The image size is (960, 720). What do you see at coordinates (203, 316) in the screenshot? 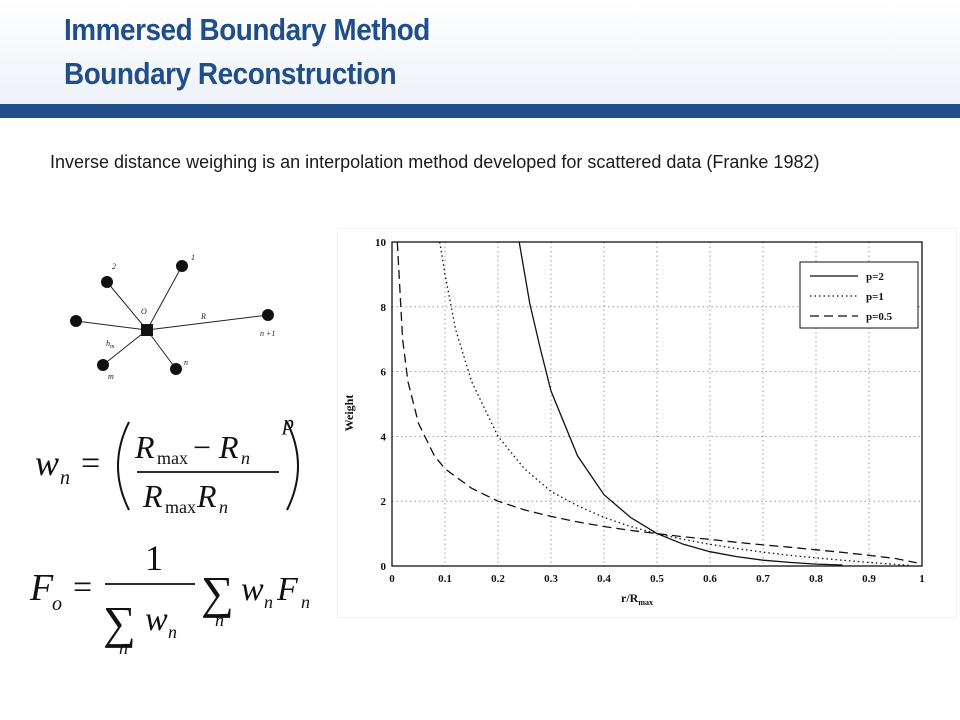
I see `label-edge-r: R` at bounding box center [203, 316].